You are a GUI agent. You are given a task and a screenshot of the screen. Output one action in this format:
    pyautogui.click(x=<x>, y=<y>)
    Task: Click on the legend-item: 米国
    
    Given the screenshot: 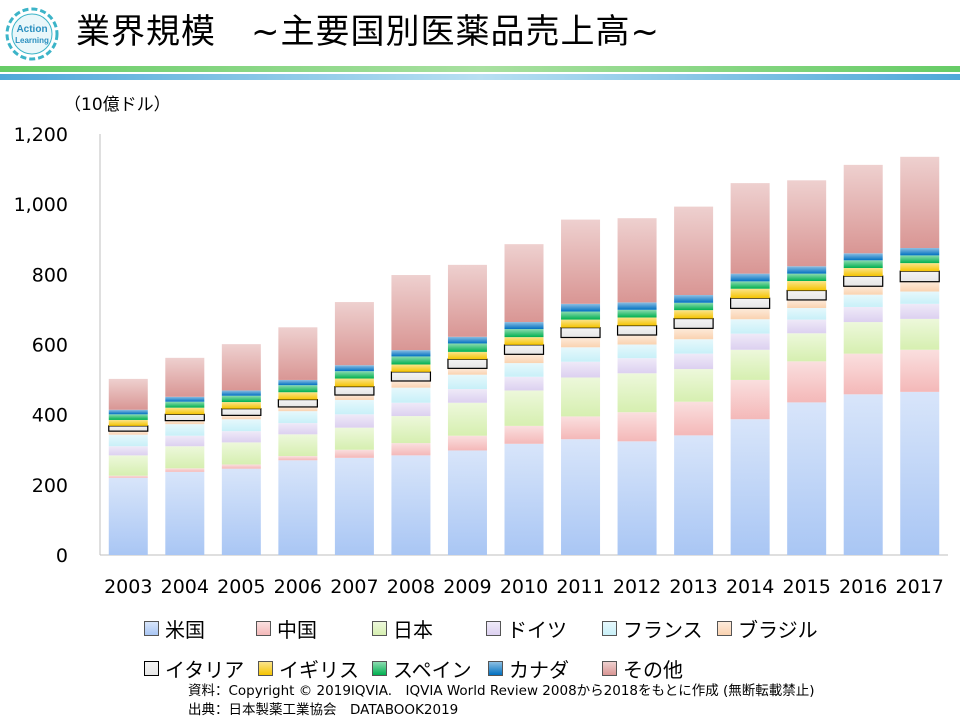 What is the action you would take?
    pyautogui.click(x=174, y=628)
    